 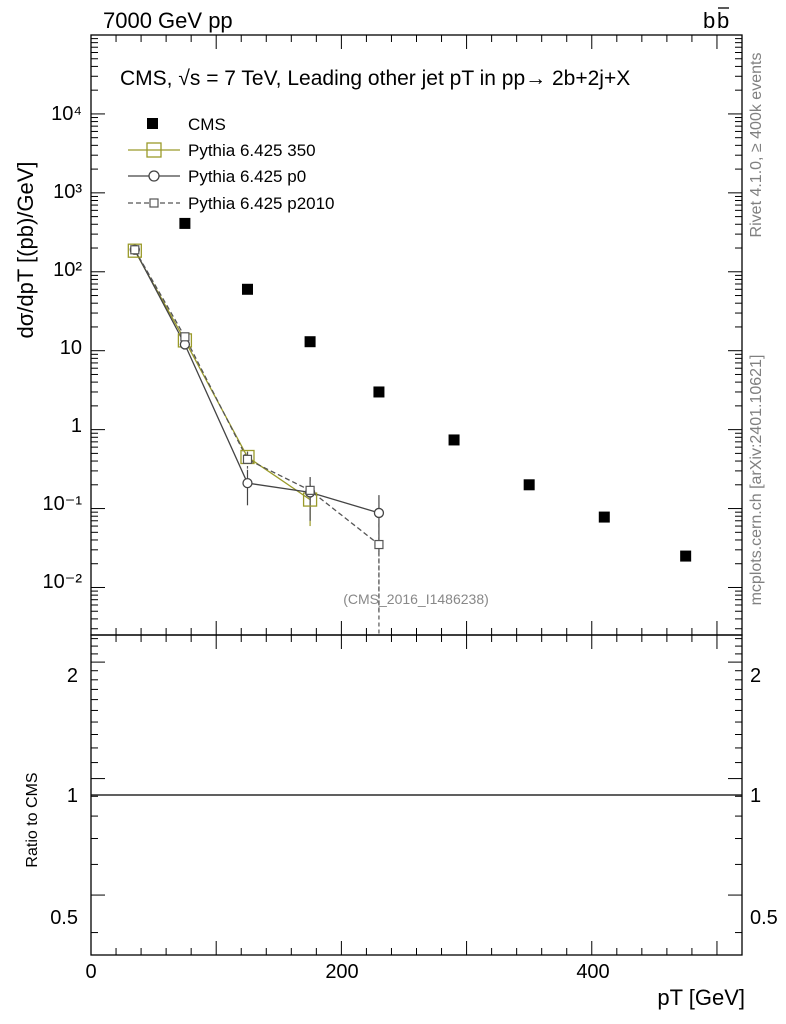 What do you see at coordinates (152, 123) in the screenshot?
I see `legend-marker-cms` at bounding box center [152, 123].